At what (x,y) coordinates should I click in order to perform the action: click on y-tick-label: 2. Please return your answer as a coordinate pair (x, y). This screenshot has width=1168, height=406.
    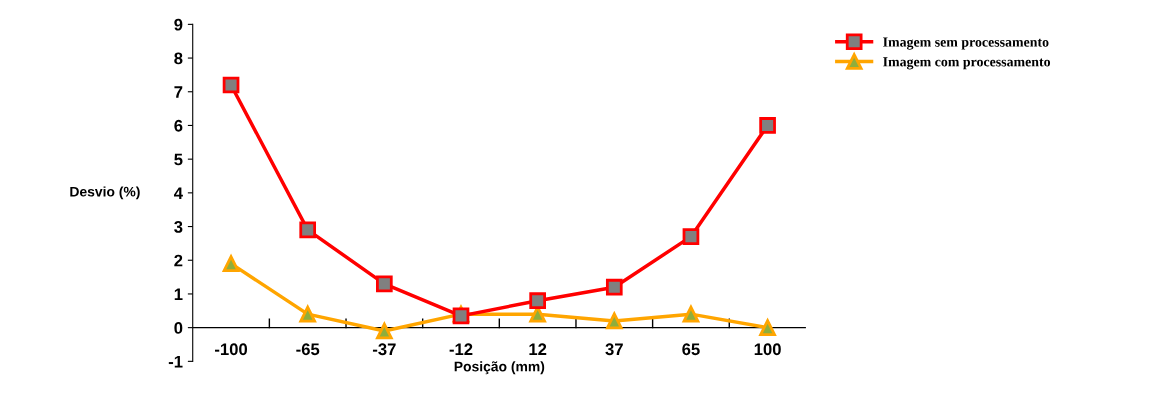
    Looking at the image, I should click on (178, 260).